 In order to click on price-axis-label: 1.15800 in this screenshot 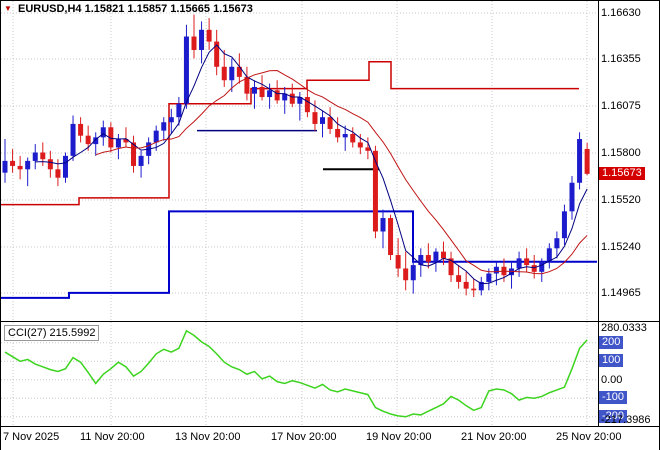, I will do `click(621, 153)`.